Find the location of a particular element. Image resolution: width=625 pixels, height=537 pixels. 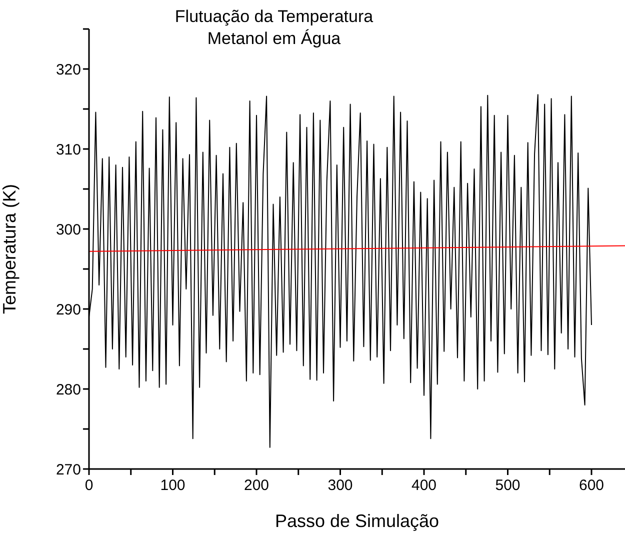

x-tick-label: 600 is located at coordinates (591, 485).